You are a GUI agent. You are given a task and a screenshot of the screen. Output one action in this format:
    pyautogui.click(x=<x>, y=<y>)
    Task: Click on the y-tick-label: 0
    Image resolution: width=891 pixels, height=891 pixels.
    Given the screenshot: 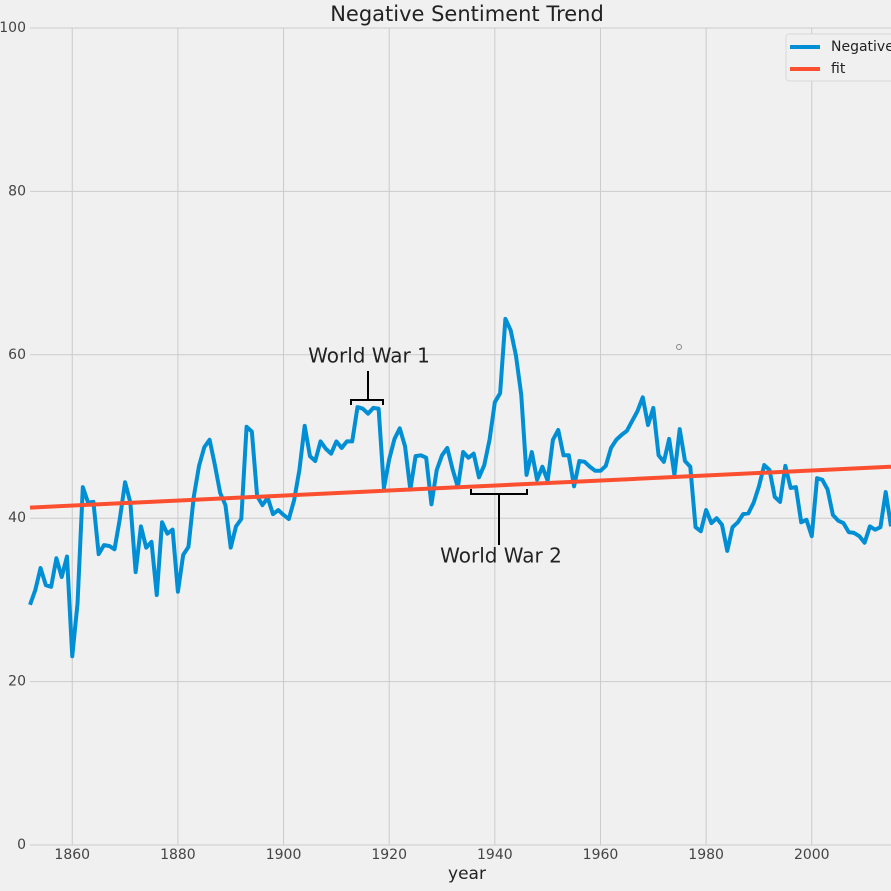 What is the action you would take?
    pyautogui.click(x=21, y=845)
    